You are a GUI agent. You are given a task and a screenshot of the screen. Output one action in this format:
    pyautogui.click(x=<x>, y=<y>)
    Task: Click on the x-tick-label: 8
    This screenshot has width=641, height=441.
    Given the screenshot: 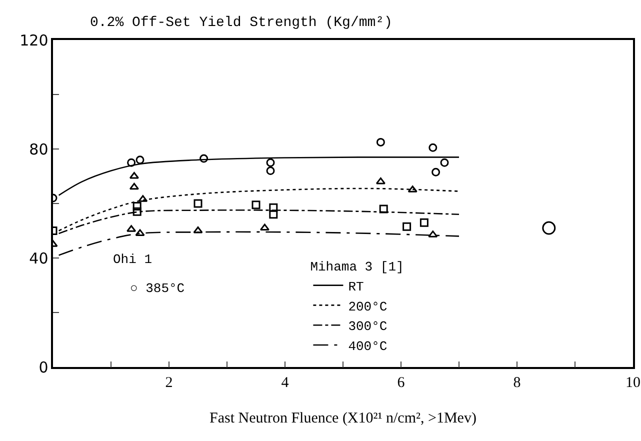 What is the action you would take?
    pyautogui.click(x=517, y=382)
    